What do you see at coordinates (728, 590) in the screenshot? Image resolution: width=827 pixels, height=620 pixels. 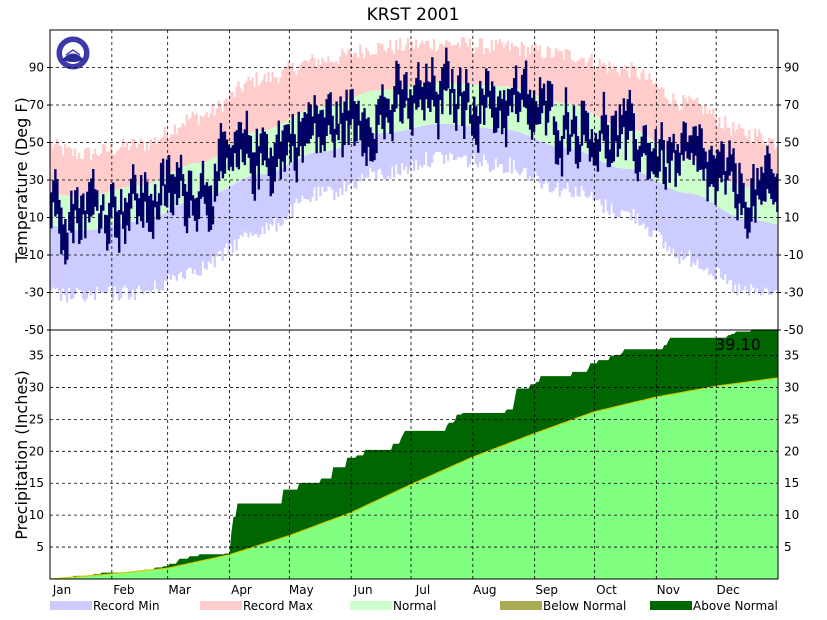 I see `month-label: Dec` at bounding box center [728, 590].